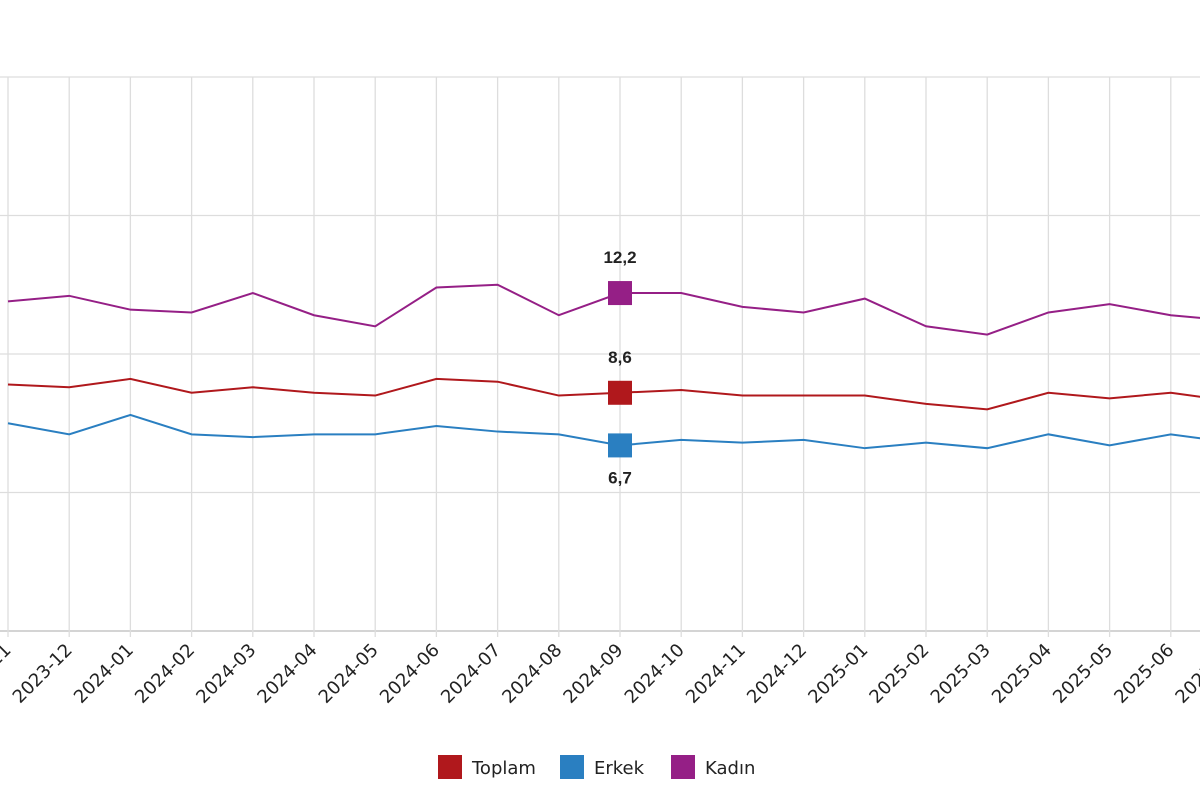 Image resolution: width=1200 pixels, height=800 pixels. Describe the element at coordinates (593, 674) in the screenshot. I see `x-tick-label: 2024-09` at that location.